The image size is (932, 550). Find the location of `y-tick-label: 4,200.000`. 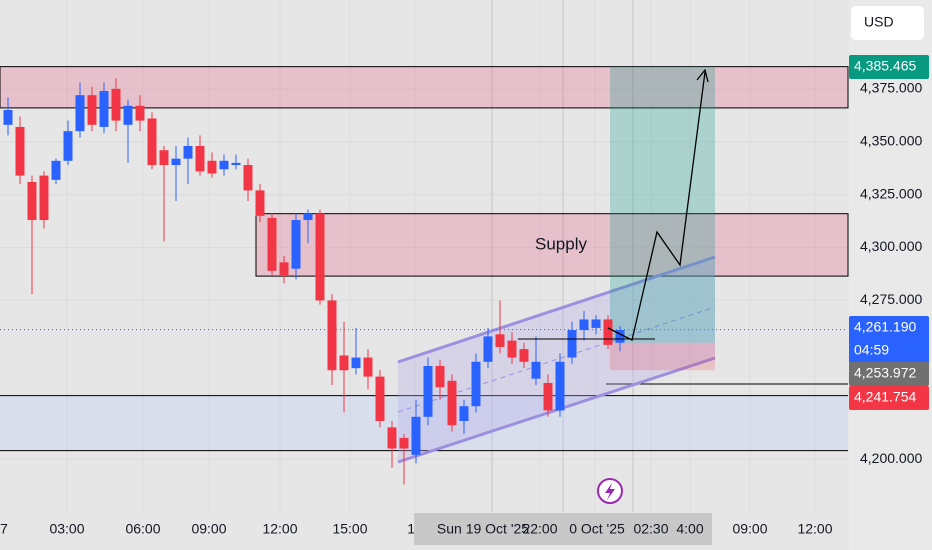

y-tick-label: 4,200.000 is located at coordinates (891, 458).